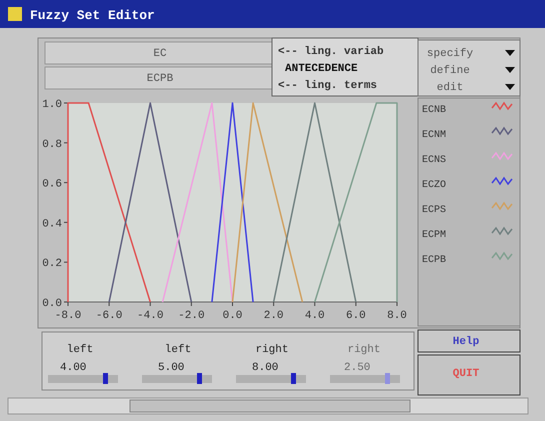  What do you see at coordinates (434, 210) in the screenshot?
I see `text: ECPS` at bounding box center [434, 210].